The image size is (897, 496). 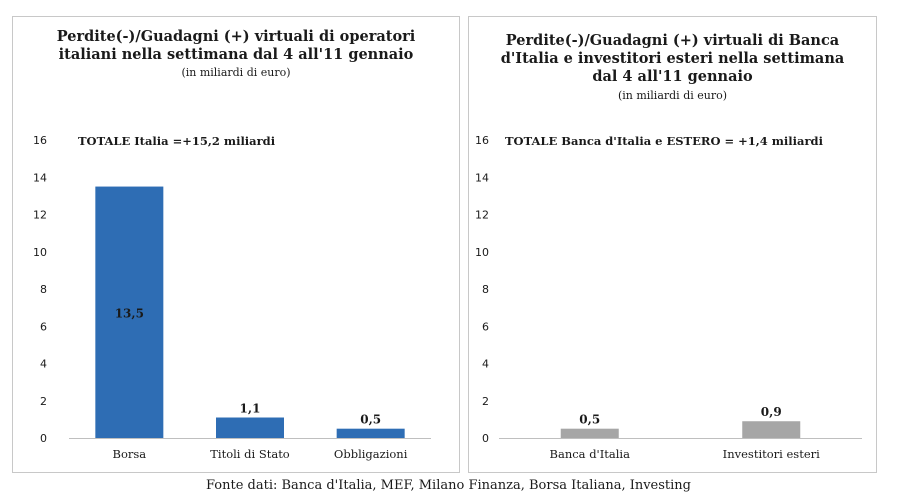 I want to click on right-y-tick-label: 8, so click(x=485, y=289).